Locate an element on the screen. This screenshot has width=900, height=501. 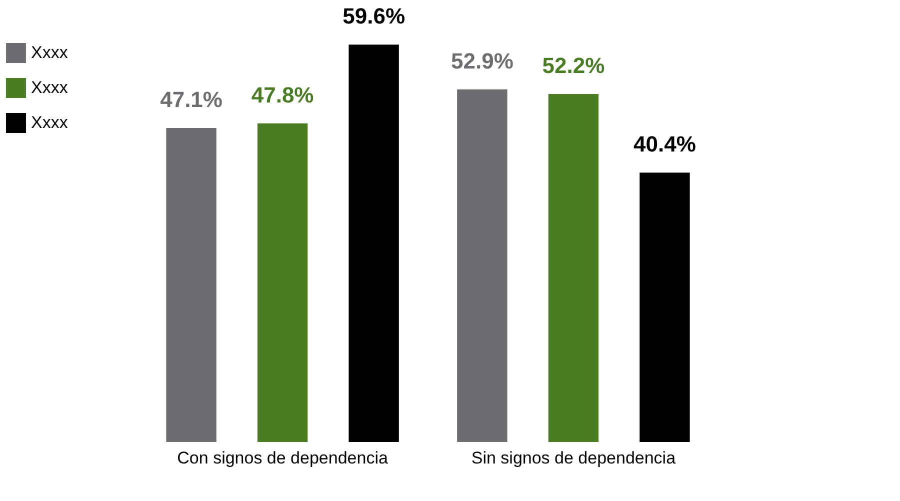
data-label: 47.1% is located at coordinates (191, 99).